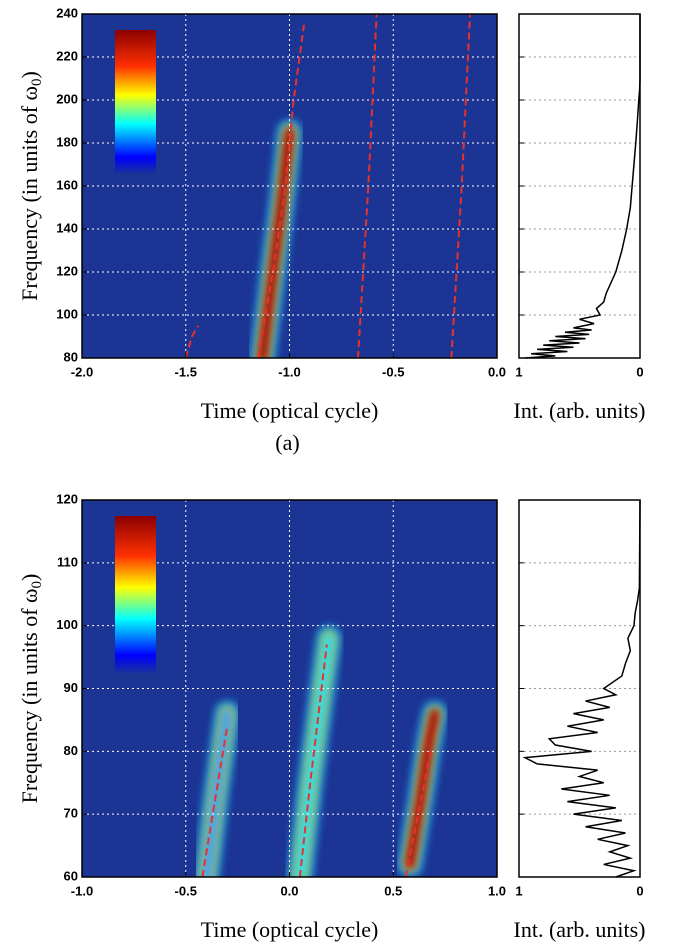 The width and height of the screenshot is (677, 952). What do you see at coordinates (67, 12) in the screenshot?
I see `y-tick-label: 240` at bounding box center [67, 12].